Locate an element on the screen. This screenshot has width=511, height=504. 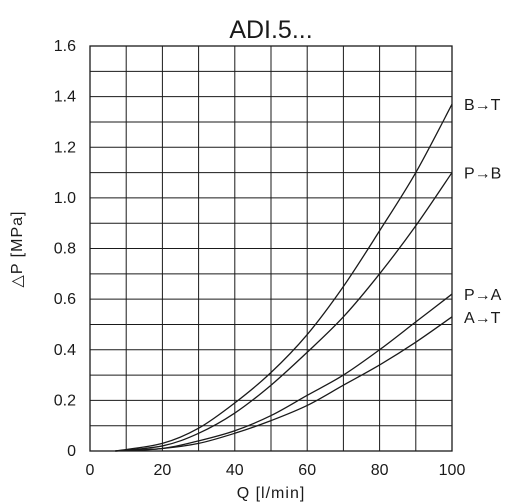
y-axis-label: △P [MPa] is located at coordinates (17, 249).